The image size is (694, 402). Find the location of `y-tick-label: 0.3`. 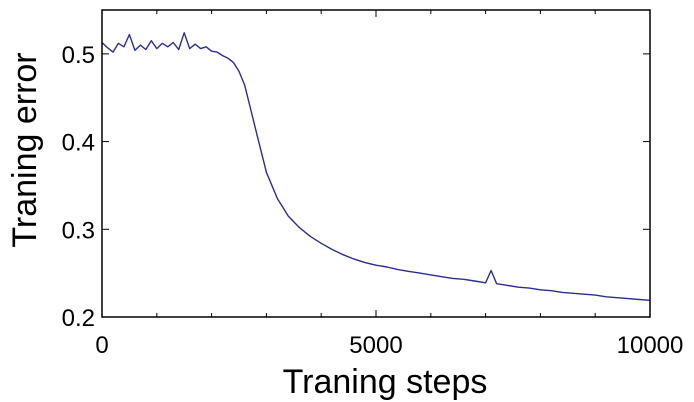

y-tick-label: 0.3 is located at coordinates (78, 230).